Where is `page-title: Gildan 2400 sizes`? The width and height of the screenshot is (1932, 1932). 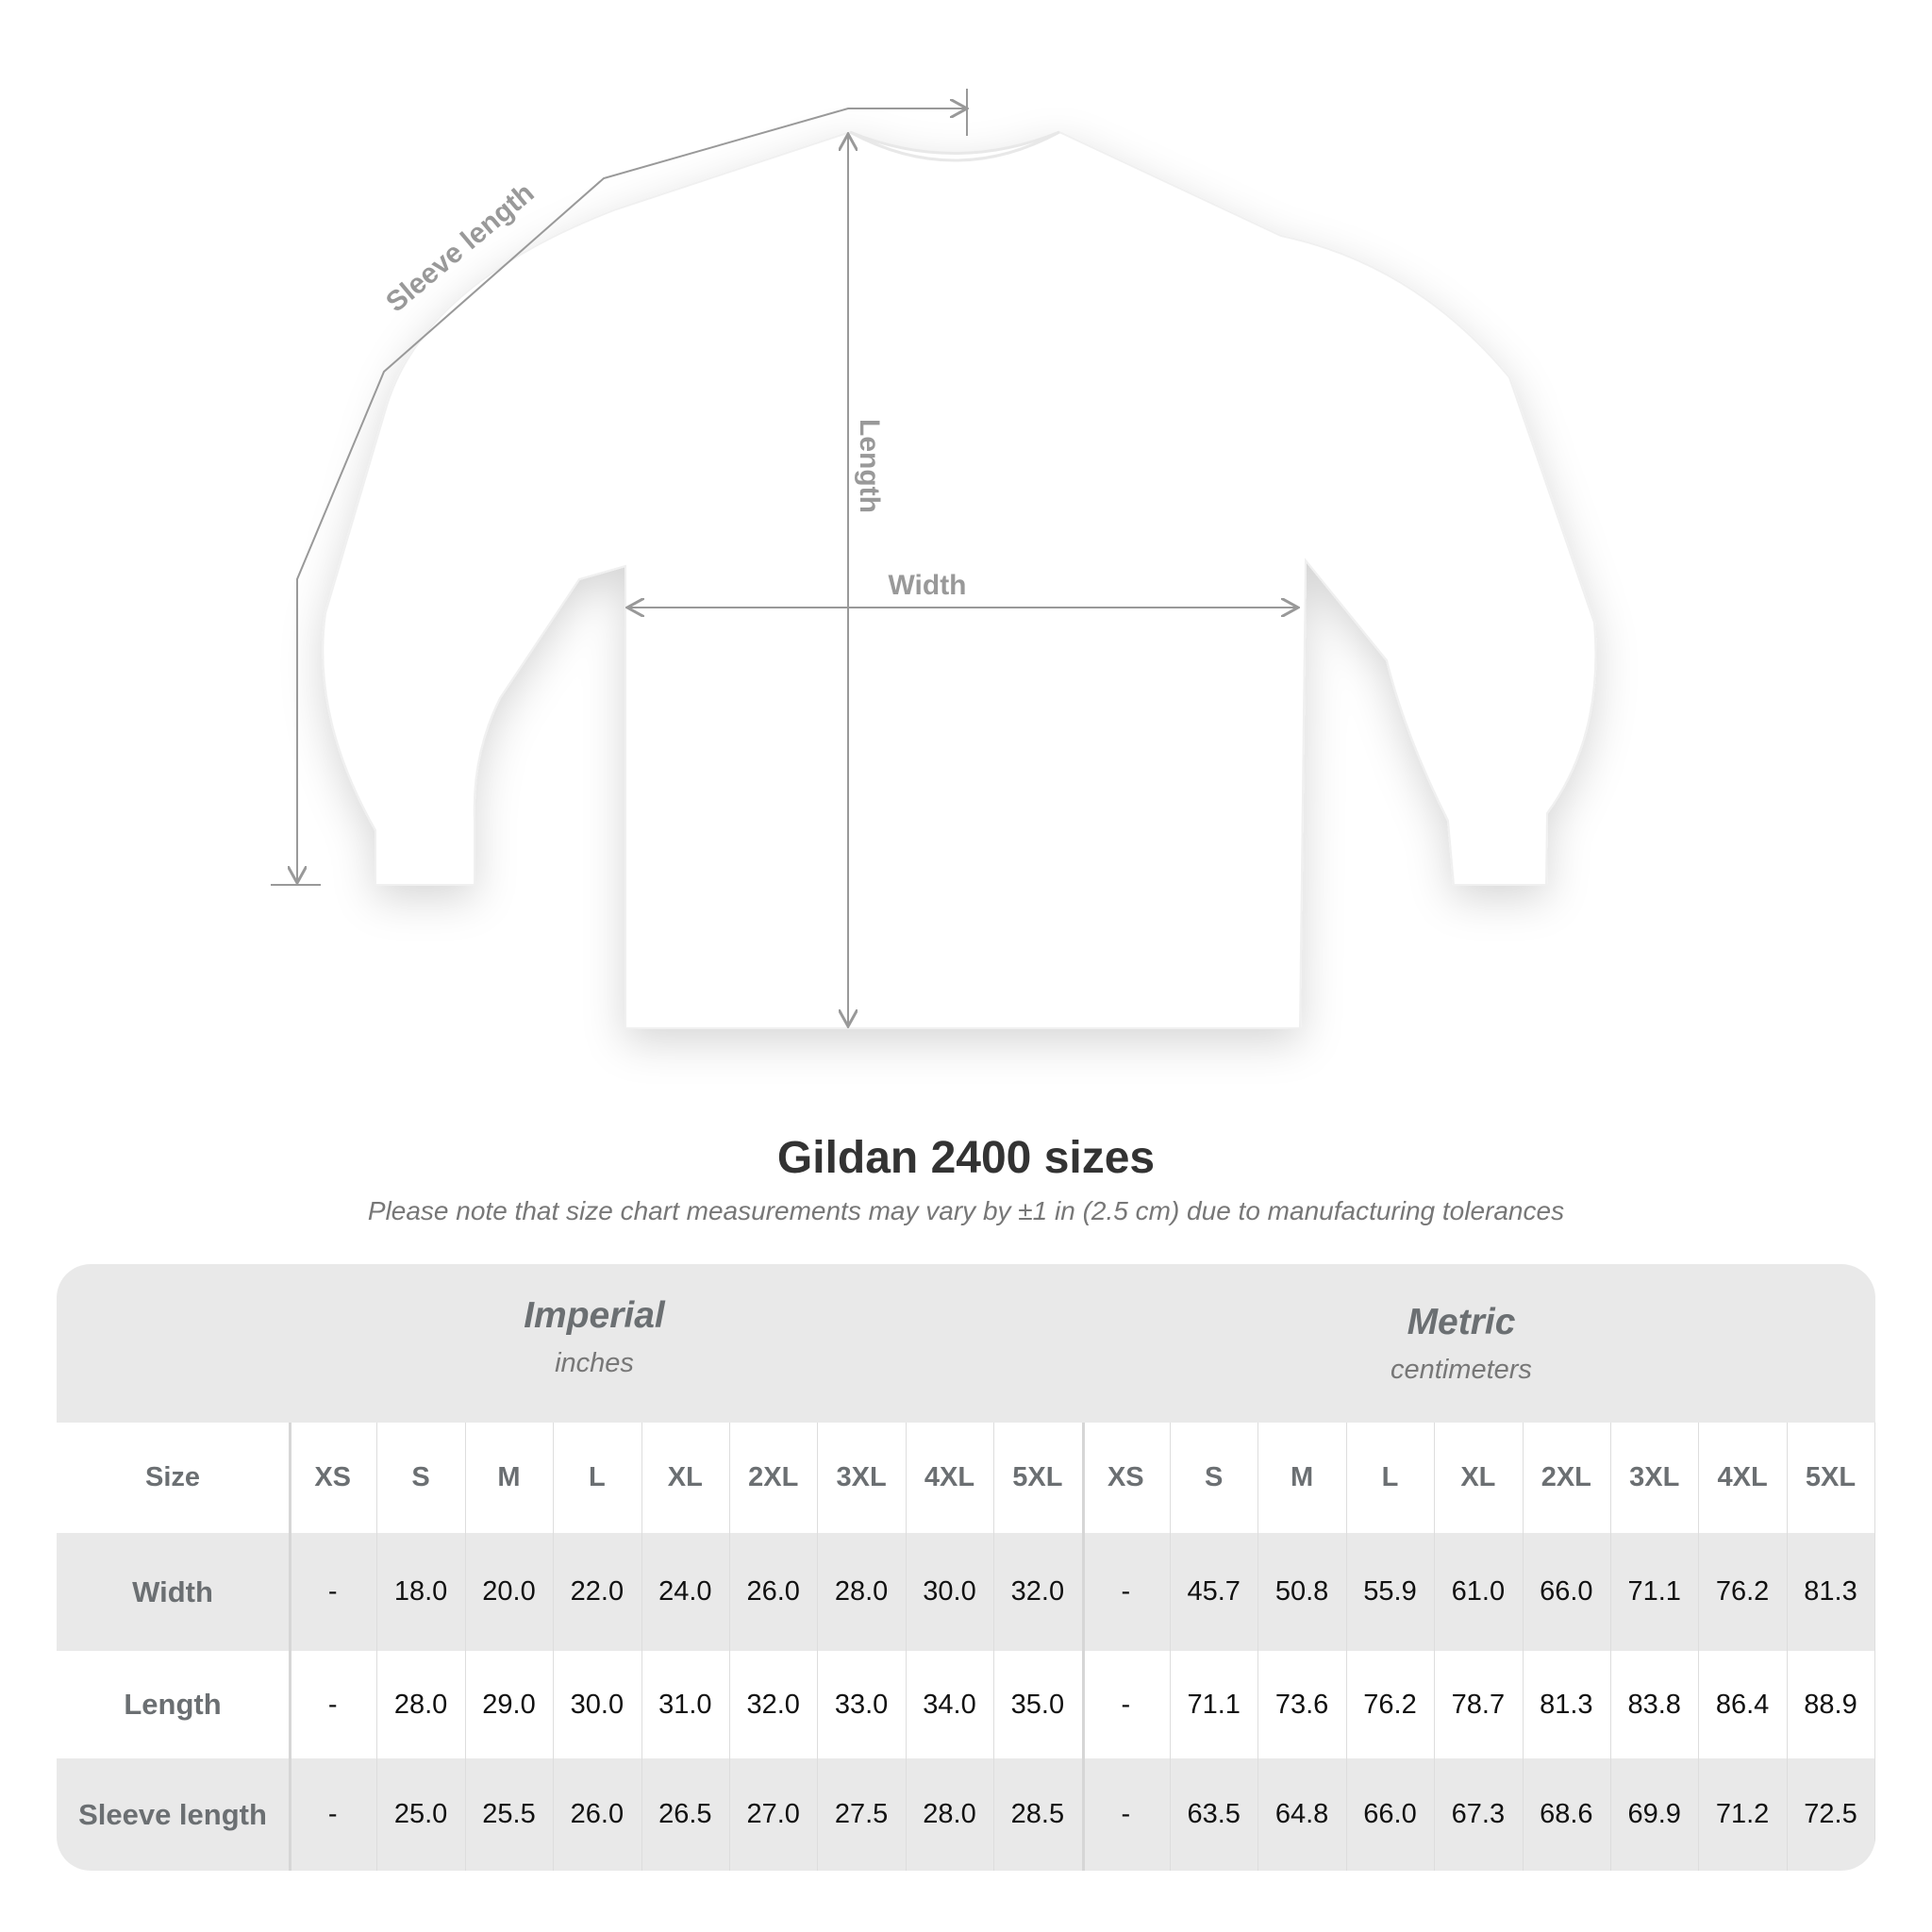
page-title: Gildan 2400 sizes is located at coordinates (966, 1158).